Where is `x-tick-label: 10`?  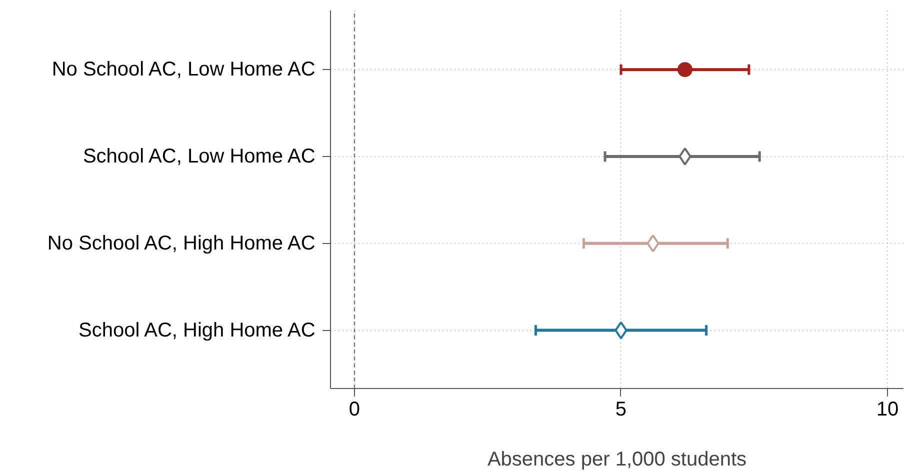
x-tick-label: 10 is located at coordinates (887, 409).